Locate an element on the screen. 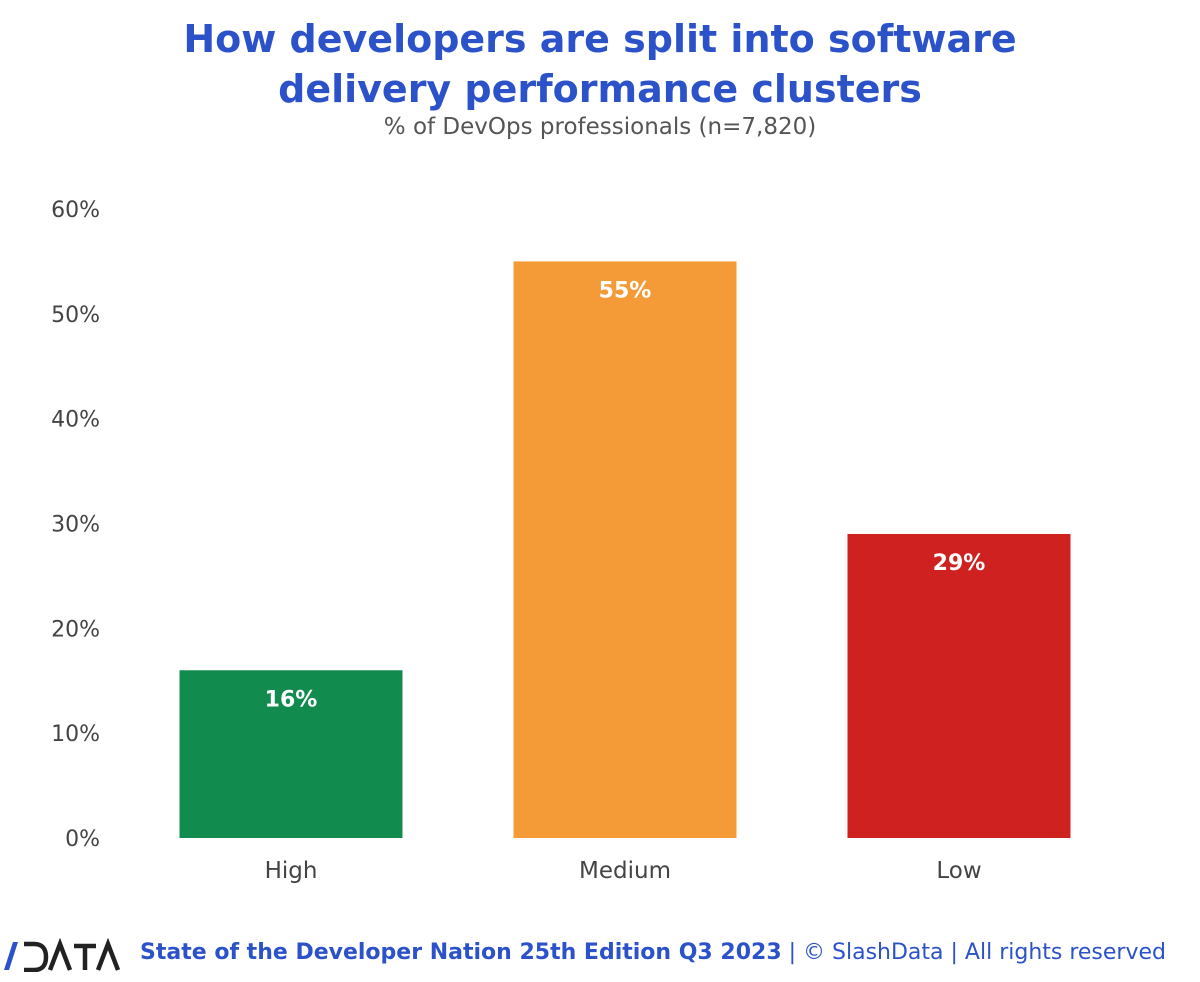 This screenshot has width=1200, height=982. y-tick-label-50: 50% is located at coordinates (75, 315).